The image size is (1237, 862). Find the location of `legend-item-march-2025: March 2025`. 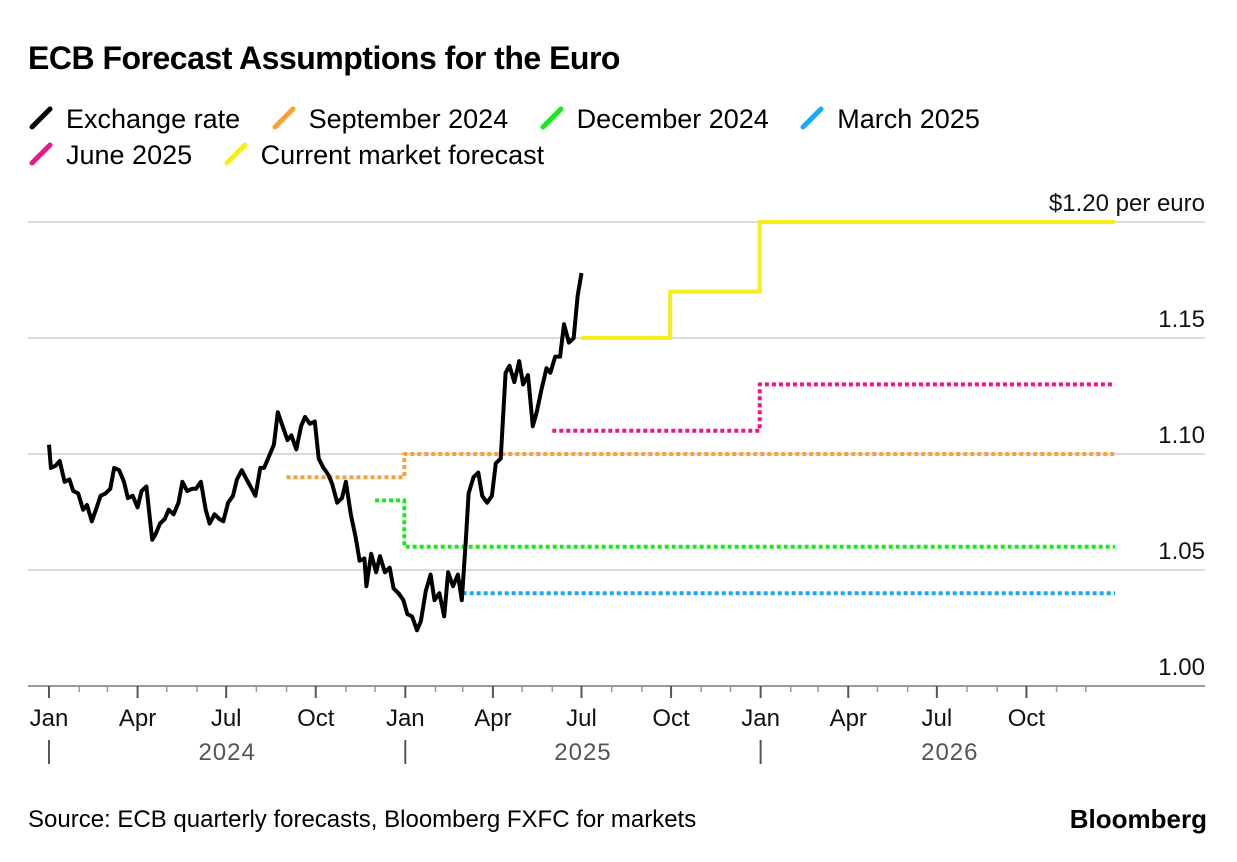

legend-item-march-2025: March 2025 is located at coordinates (889, 119).